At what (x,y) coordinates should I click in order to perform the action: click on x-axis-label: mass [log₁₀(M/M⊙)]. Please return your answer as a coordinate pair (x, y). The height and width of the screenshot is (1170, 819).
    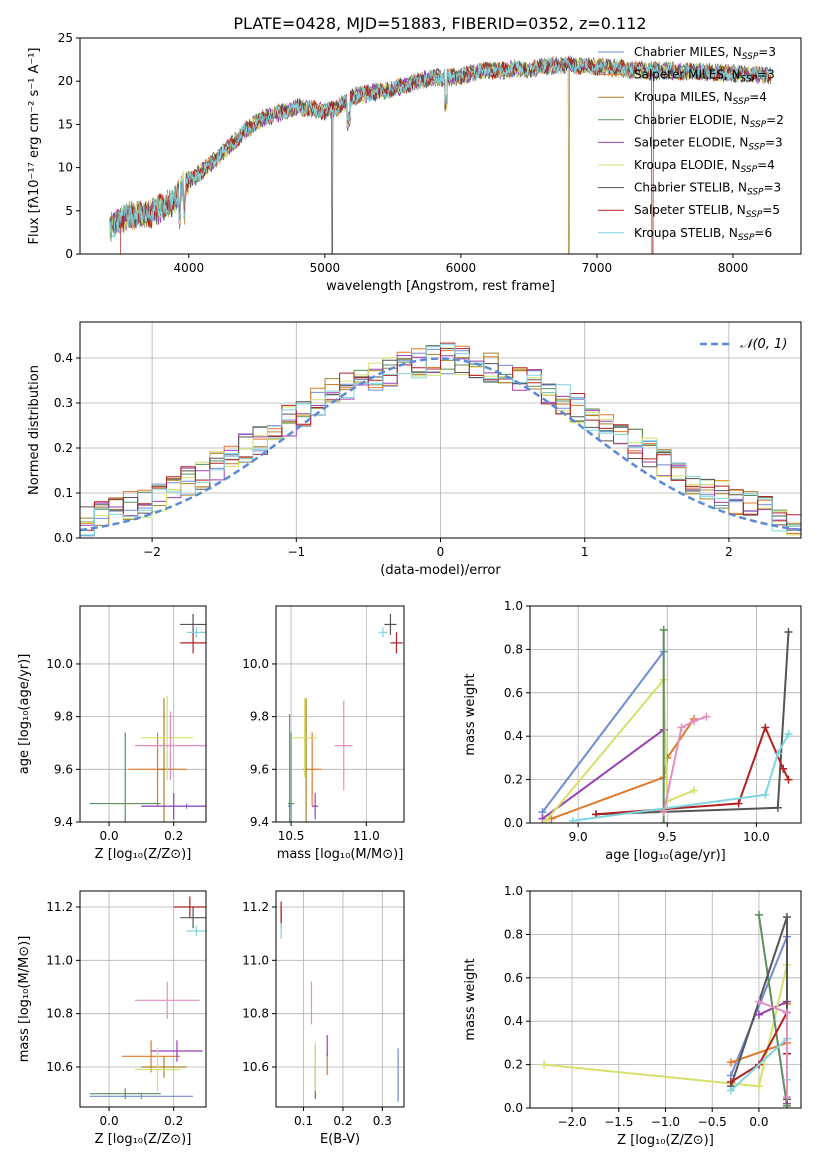
    Looking at the image, I should click on (340, 854).